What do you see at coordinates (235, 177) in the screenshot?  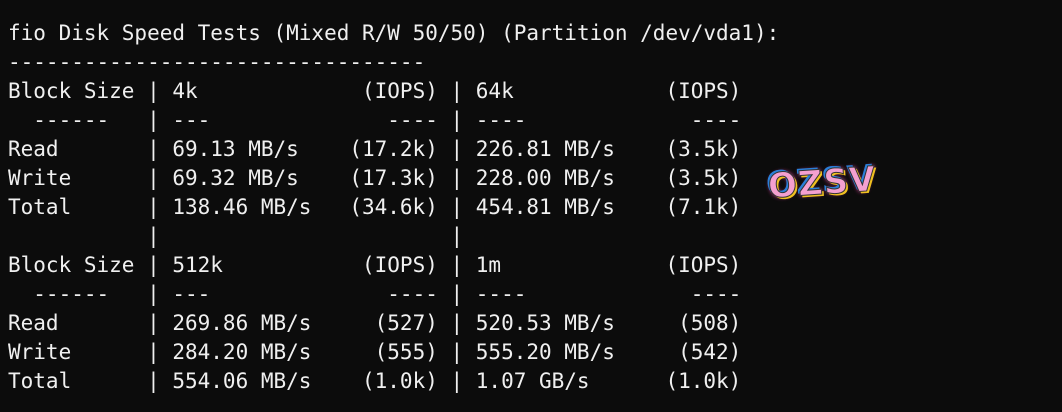 I see `result-cell: 69.32 MB/s` at bounding box center [235, 177].